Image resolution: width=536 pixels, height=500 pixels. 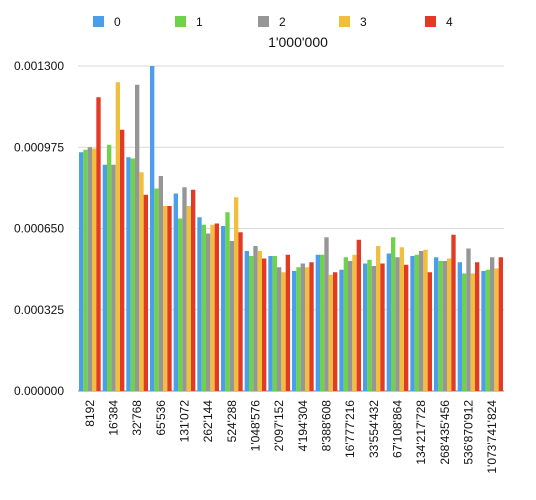 What do you see at coordinates (302, 327) in the screenshot?
I see `bar-2-4'194'304` at bounding box center [302, 327].